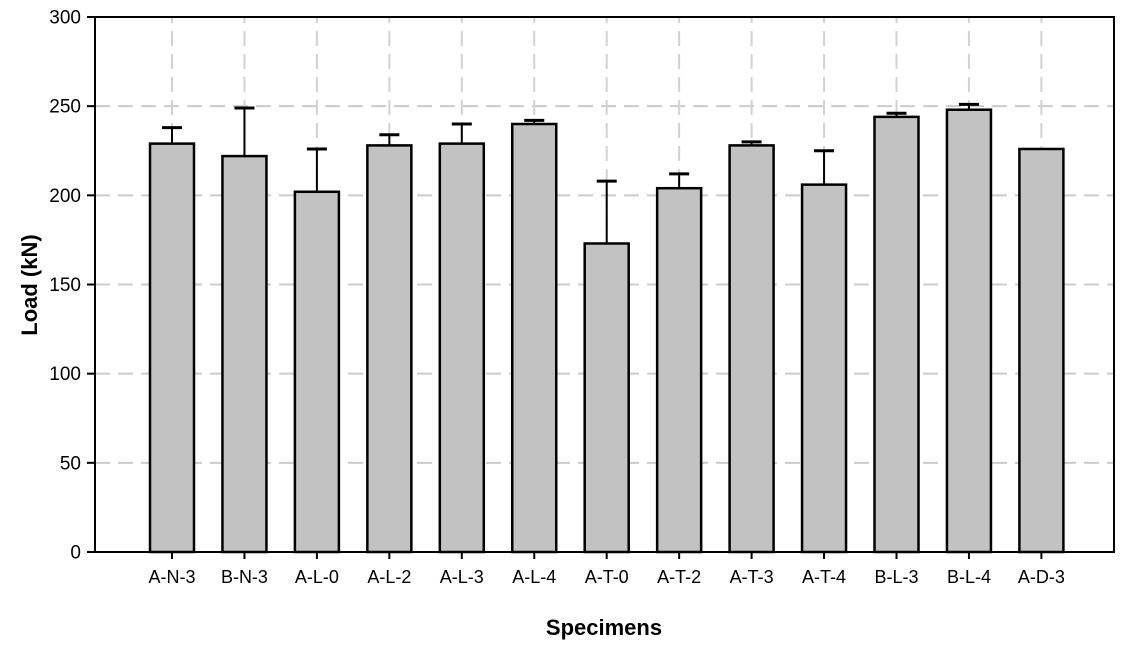 The height and width of the screenshot is (646, 1130). Describe the element at coordinates (607, 577) in the screenshot. I see `x-tick-label: A-T-0` at that location.